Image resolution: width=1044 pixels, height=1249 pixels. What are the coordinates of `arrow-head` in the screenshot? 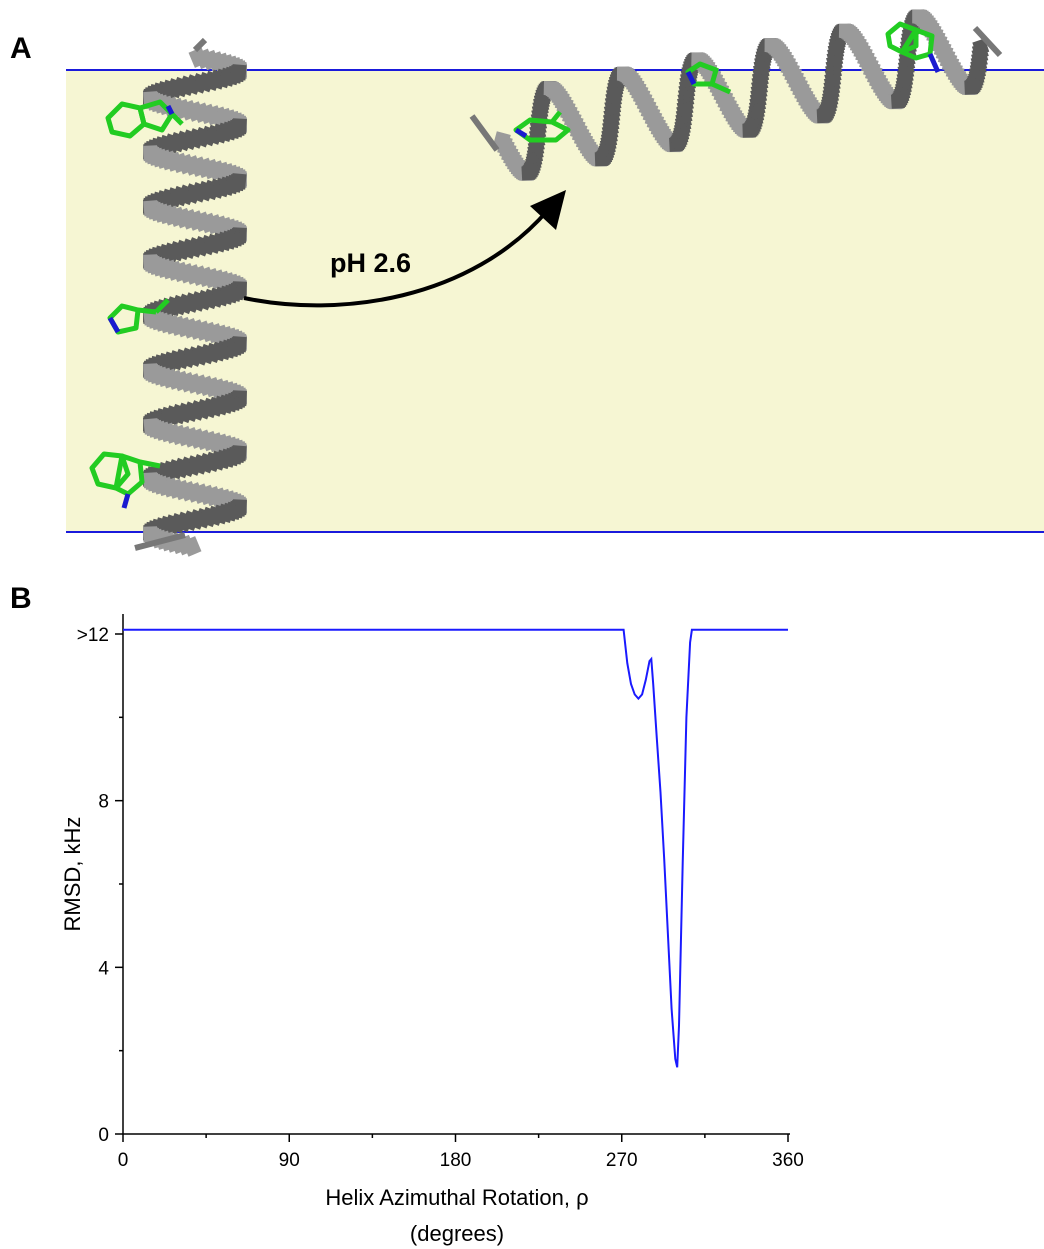 It's located at (548, 210).